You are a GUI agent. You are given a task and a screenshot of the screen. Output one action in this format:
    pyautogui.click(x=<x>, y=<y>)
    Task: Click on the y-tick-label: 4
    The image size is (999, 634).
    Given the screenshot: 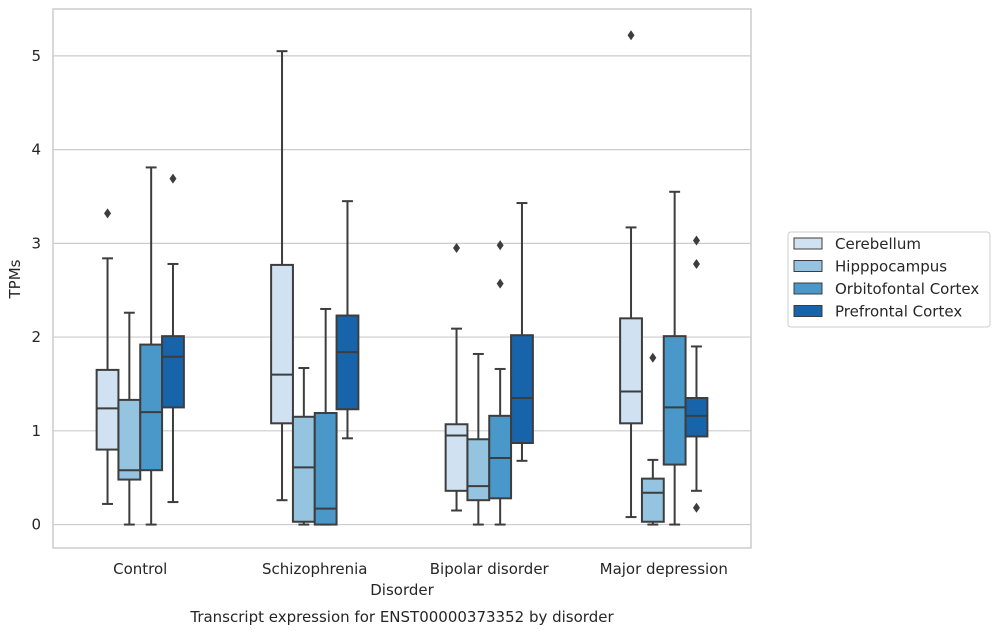 What is the action you would take?
    pyautogui.click(x=36, y=150)
    